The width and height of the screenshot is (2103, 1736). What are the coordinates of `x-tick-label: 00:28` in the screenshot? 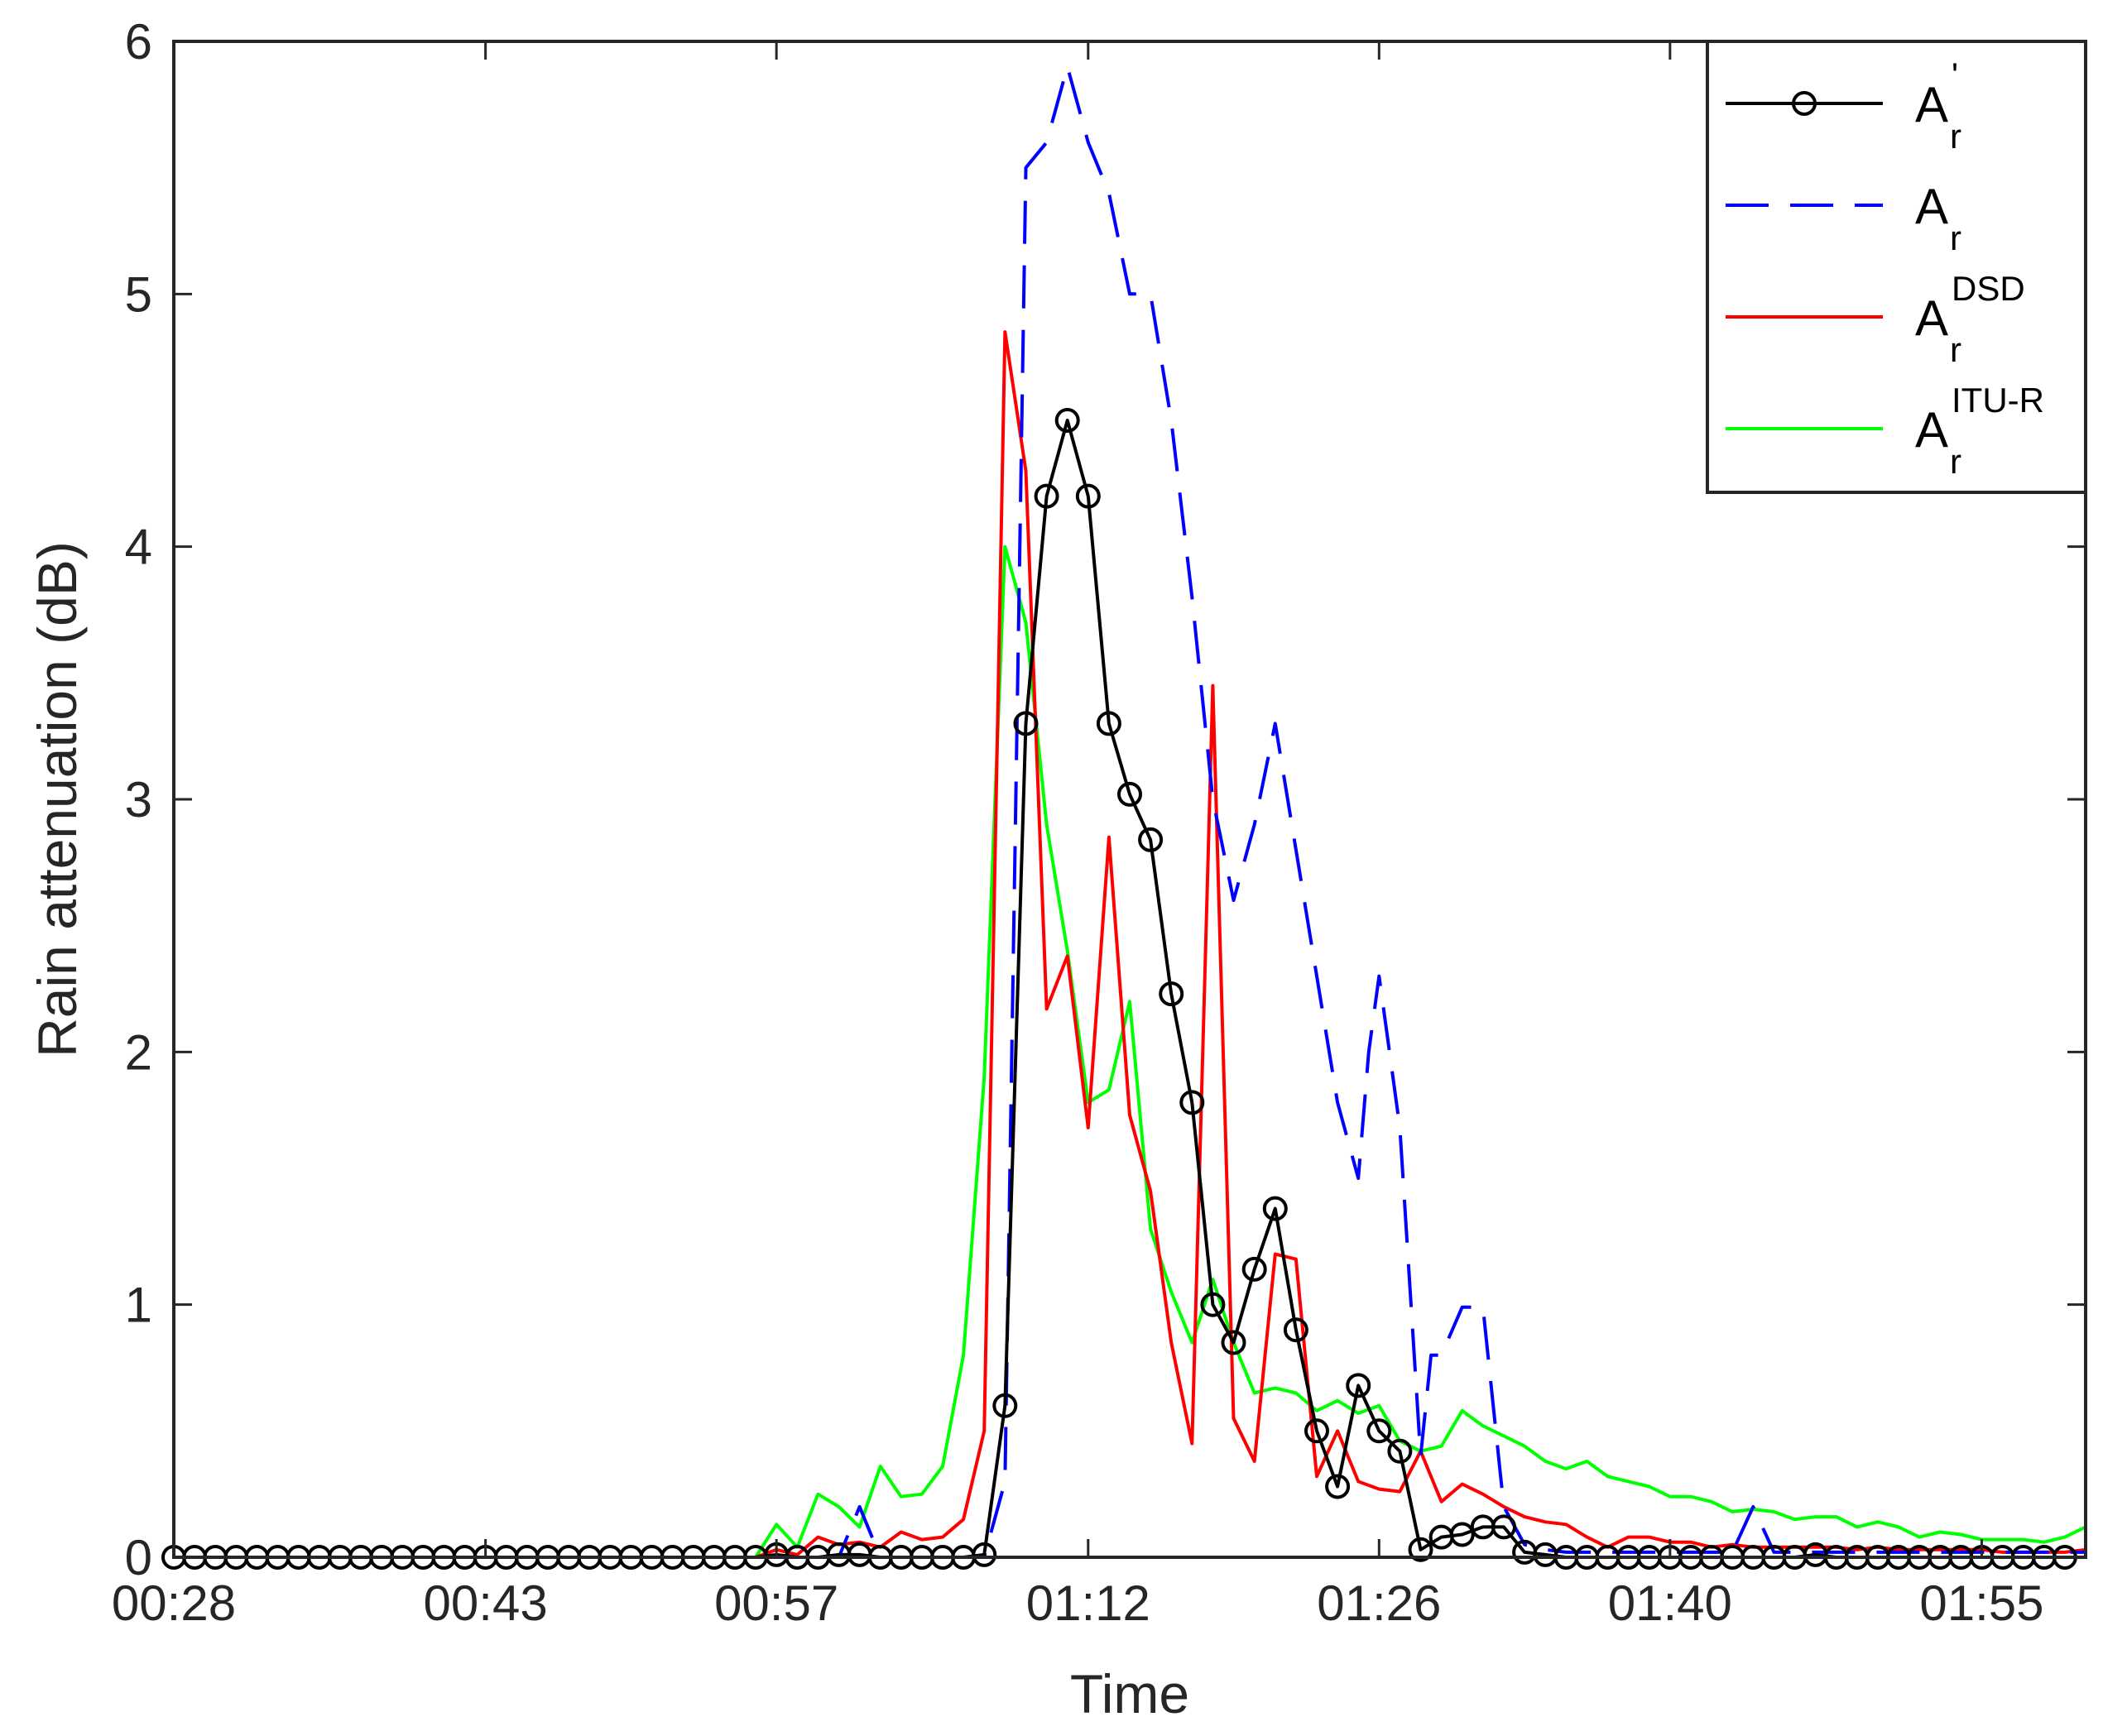 It's located at (174, 1603).